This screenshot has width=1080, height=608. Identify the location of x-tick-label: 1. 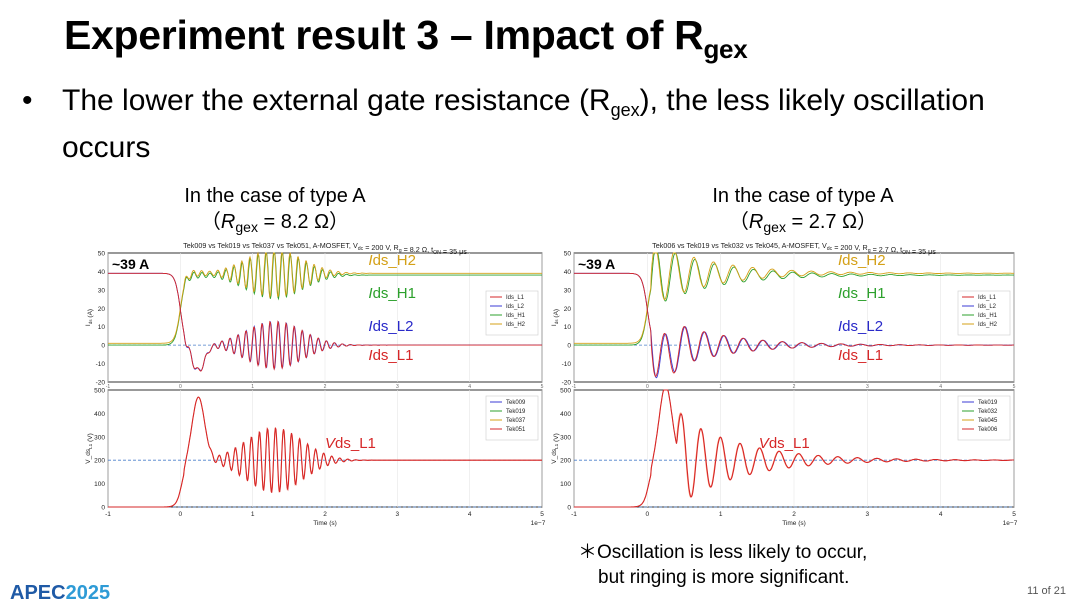
(253, 514).